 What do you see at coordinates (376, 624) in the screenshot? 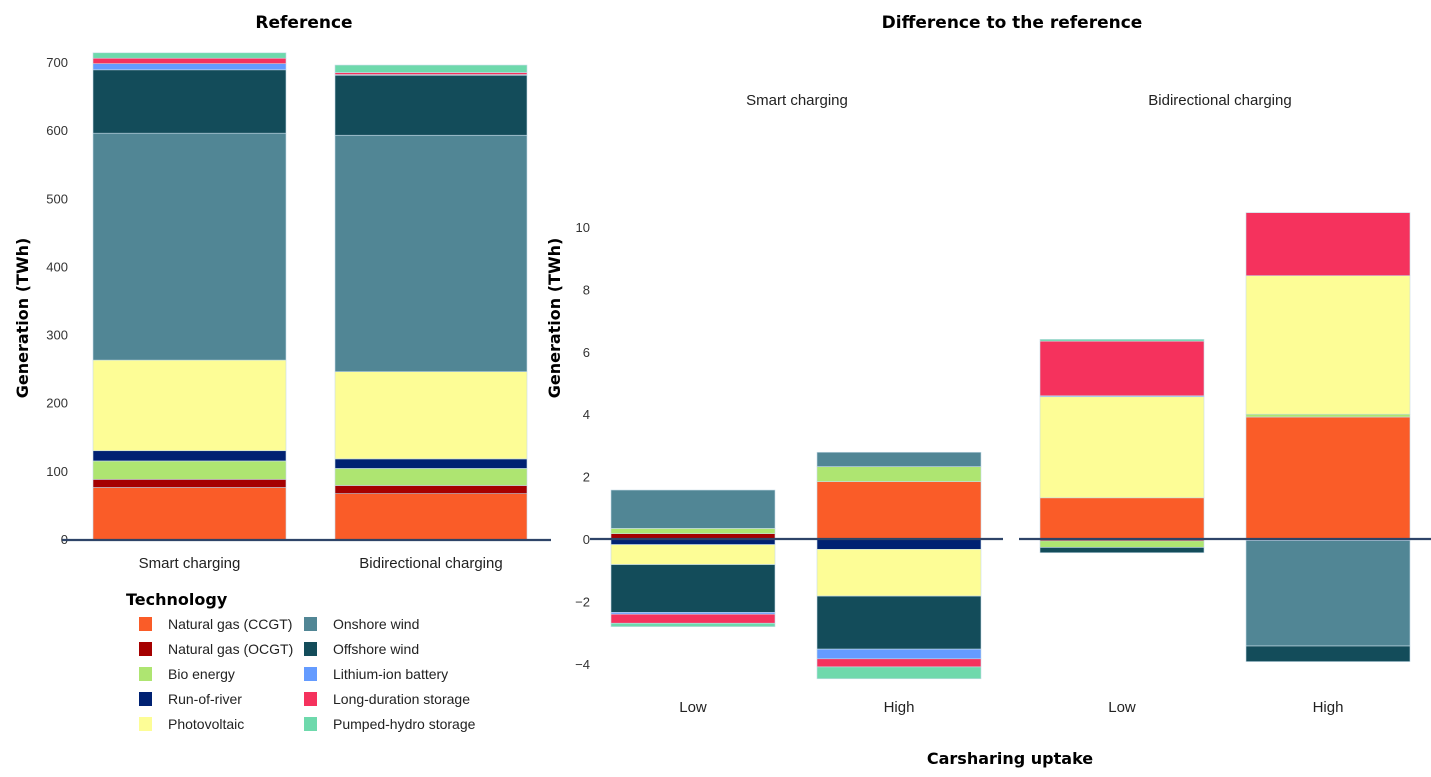
I see `legend-label: Onshore wind` at bounding box center [376, 624].